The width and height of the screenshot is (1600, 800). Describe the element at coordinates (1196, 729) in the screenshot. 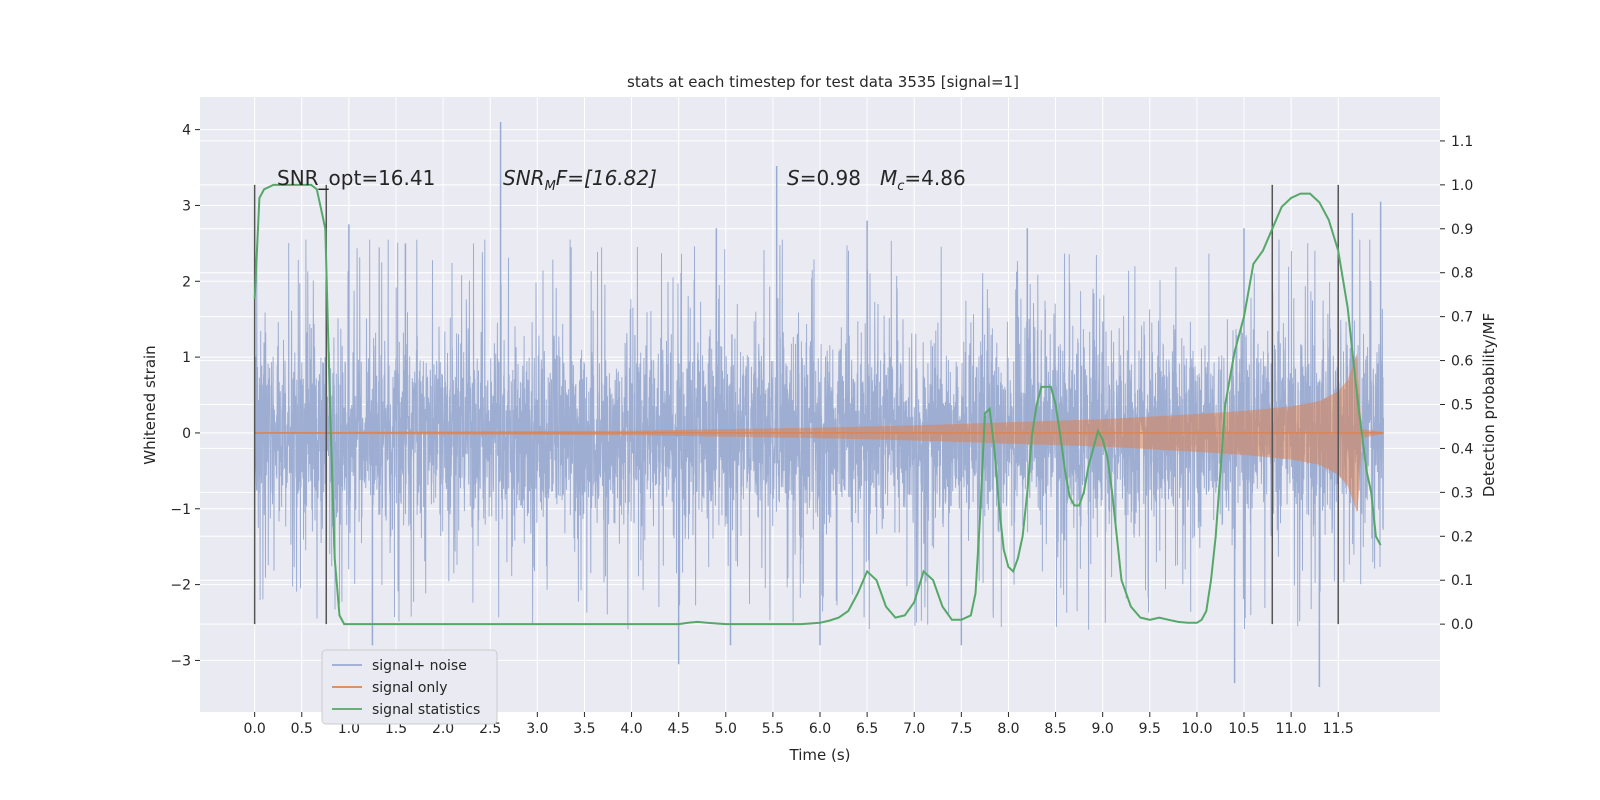

I see `x-tick-label: 10.0` at that location.